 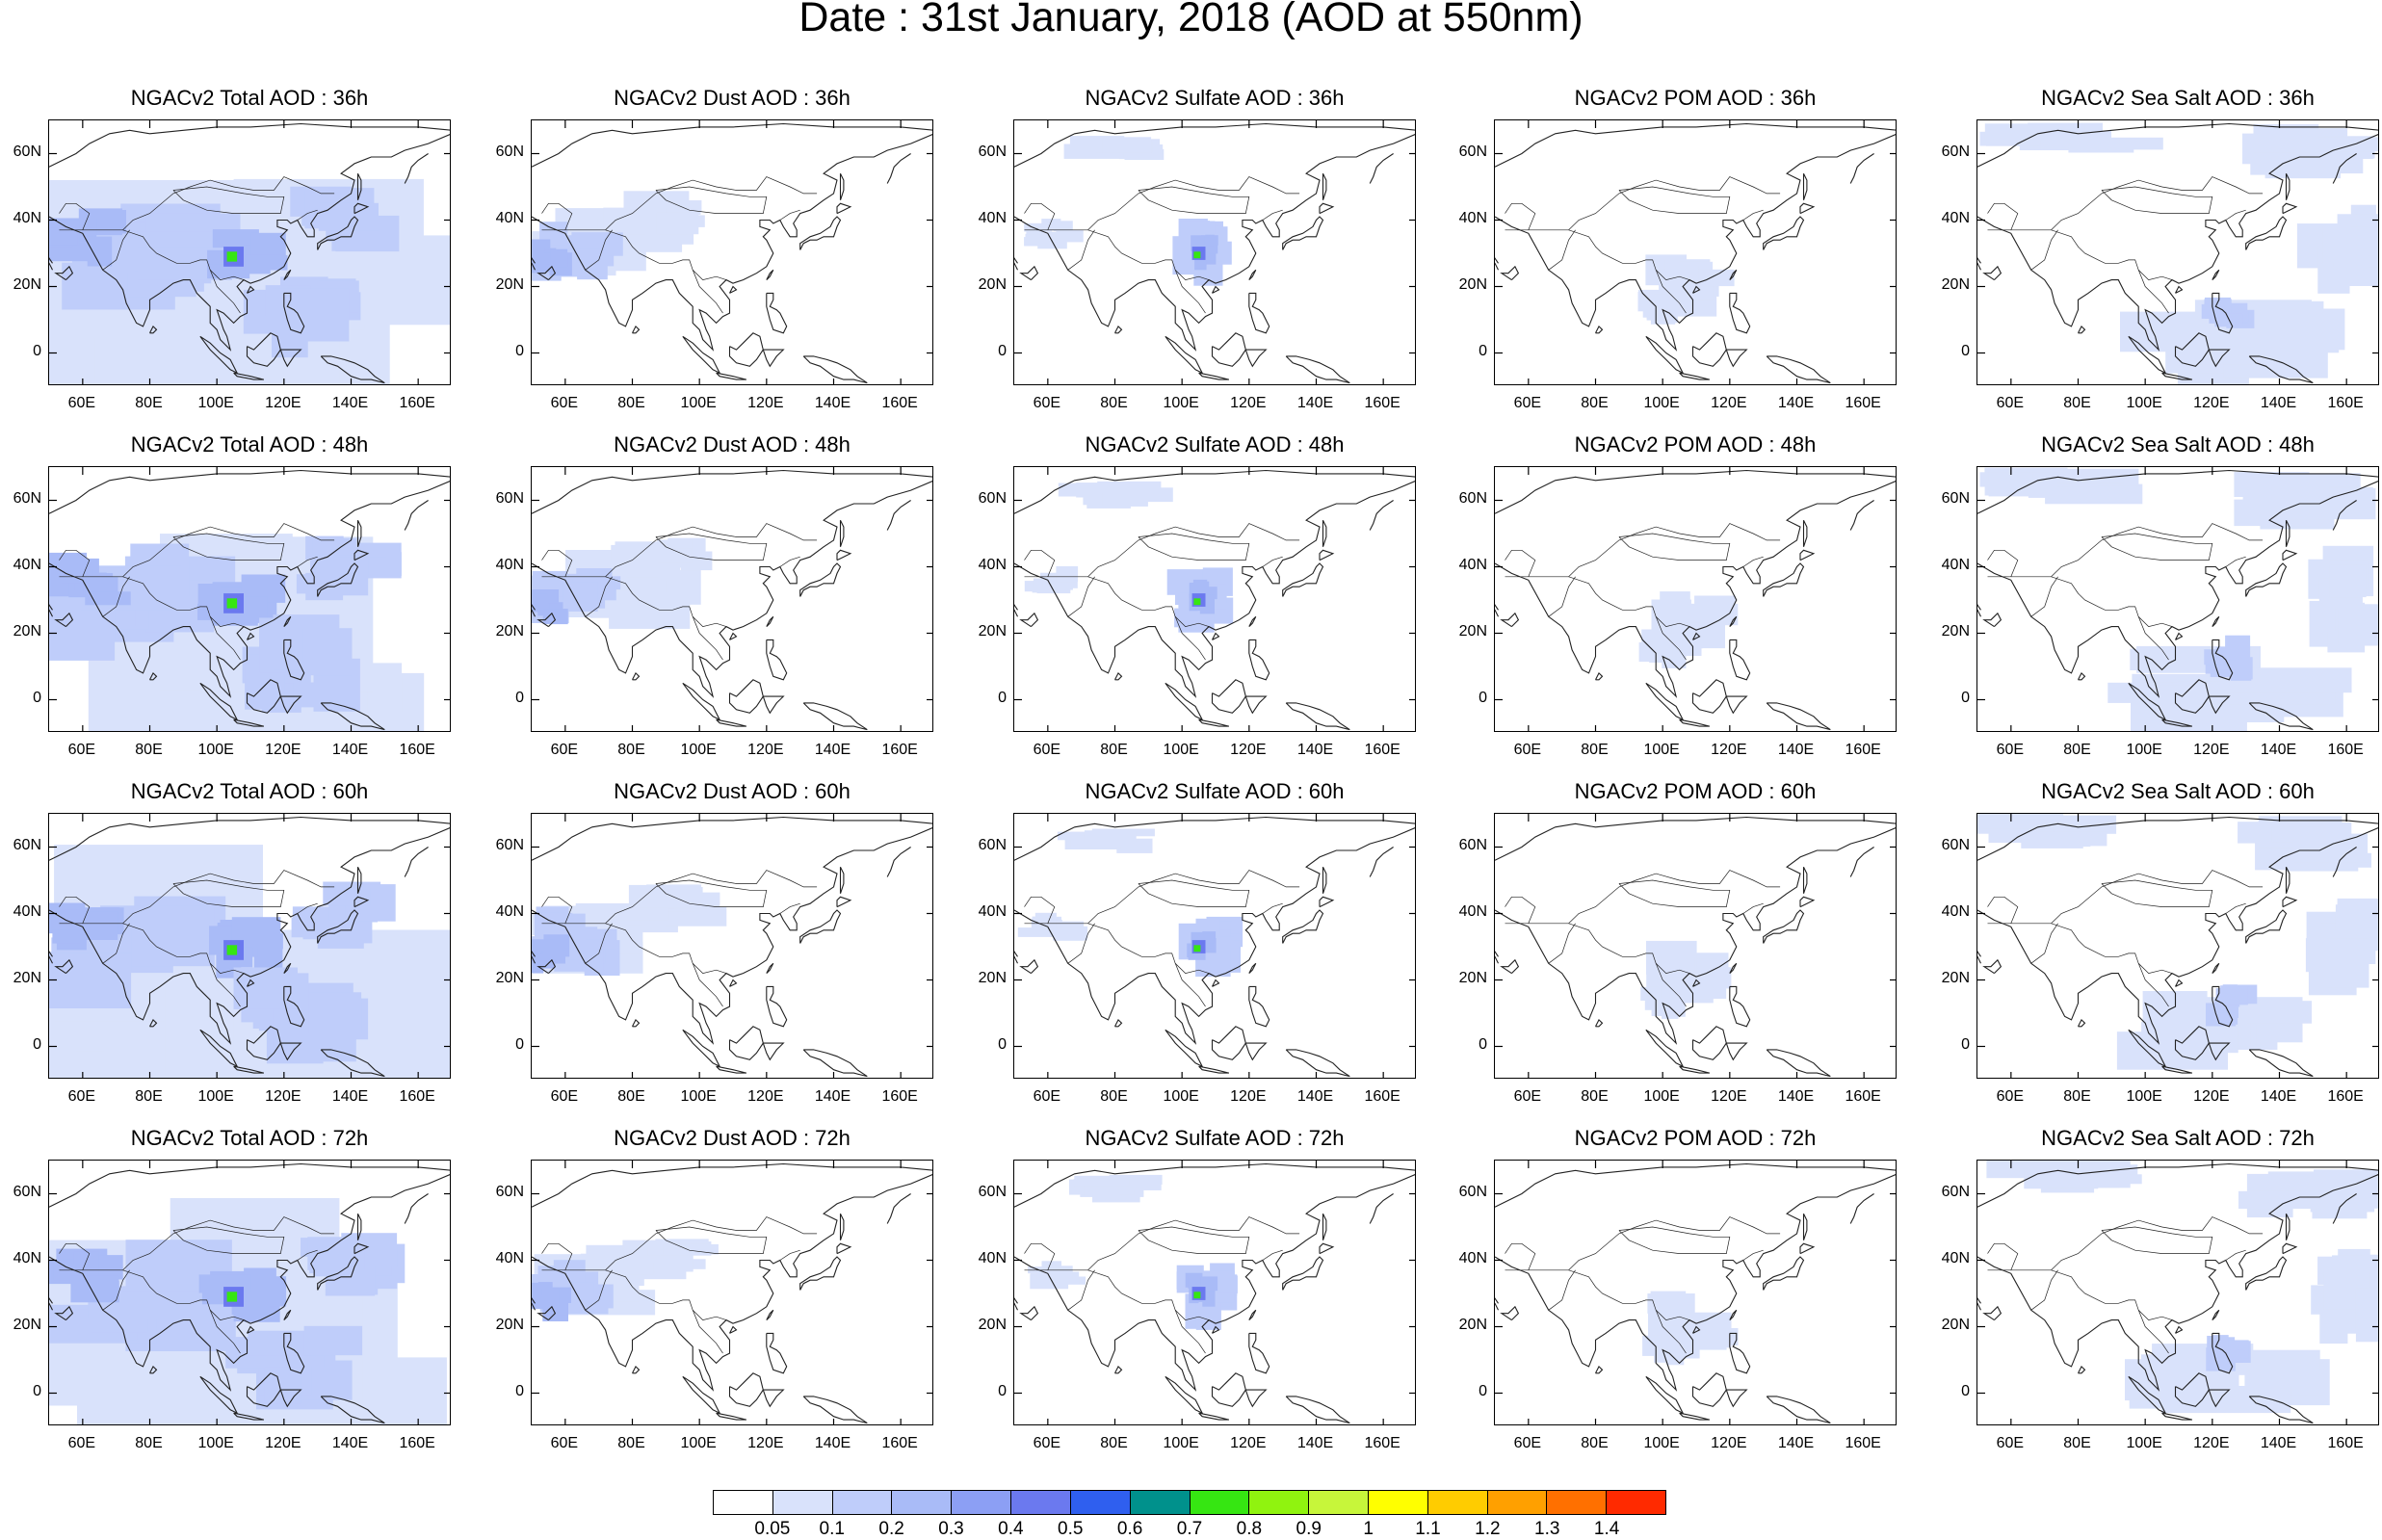 What do you see at coordinates (1214, 252) in the screenshot?
I see `map-panel-sulfate-36h` at bounding box center [1214, 252].